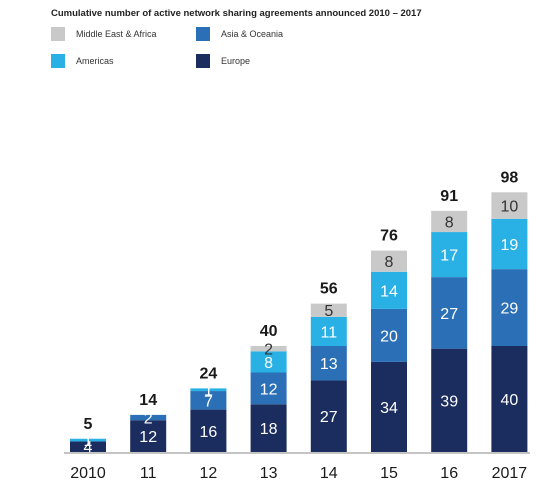  I want to click on data-label-middle-east-africa: 2, so click(268, 350).